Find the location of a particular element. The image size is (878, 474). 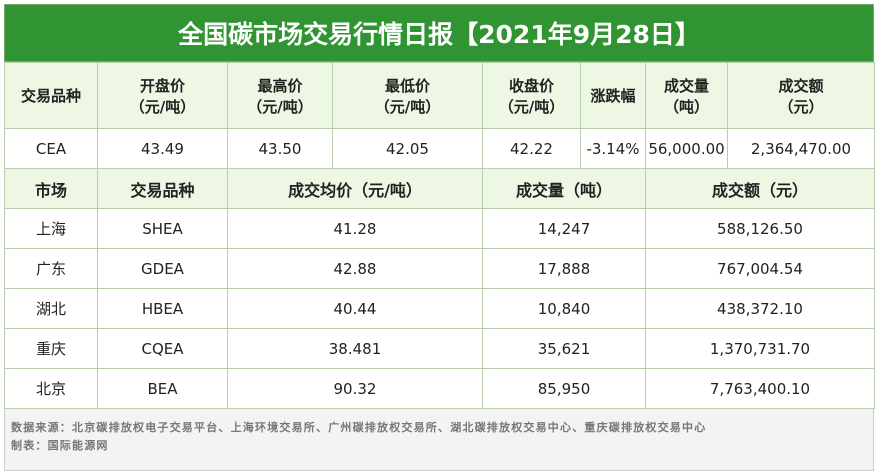

data-row: 广东 GDEA 42.88 17,888 767,004.54 is located at coordinates (439, 268).